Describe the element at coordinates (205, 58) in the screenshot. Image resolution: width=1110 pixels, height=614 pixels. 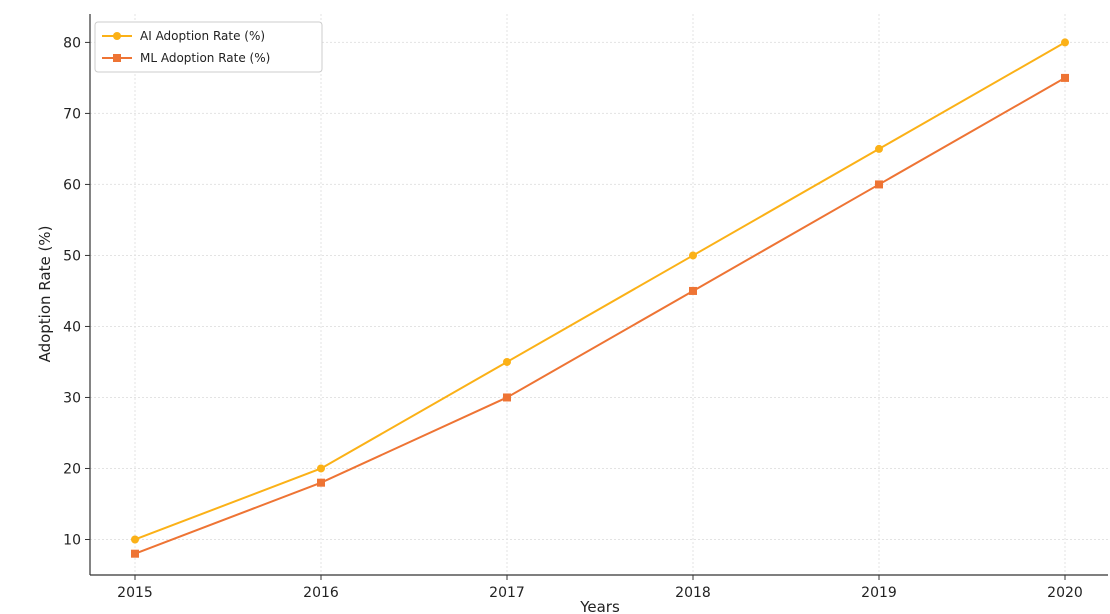
I see `legend-label-ml: ML Adoption Rate (%)` at that location.